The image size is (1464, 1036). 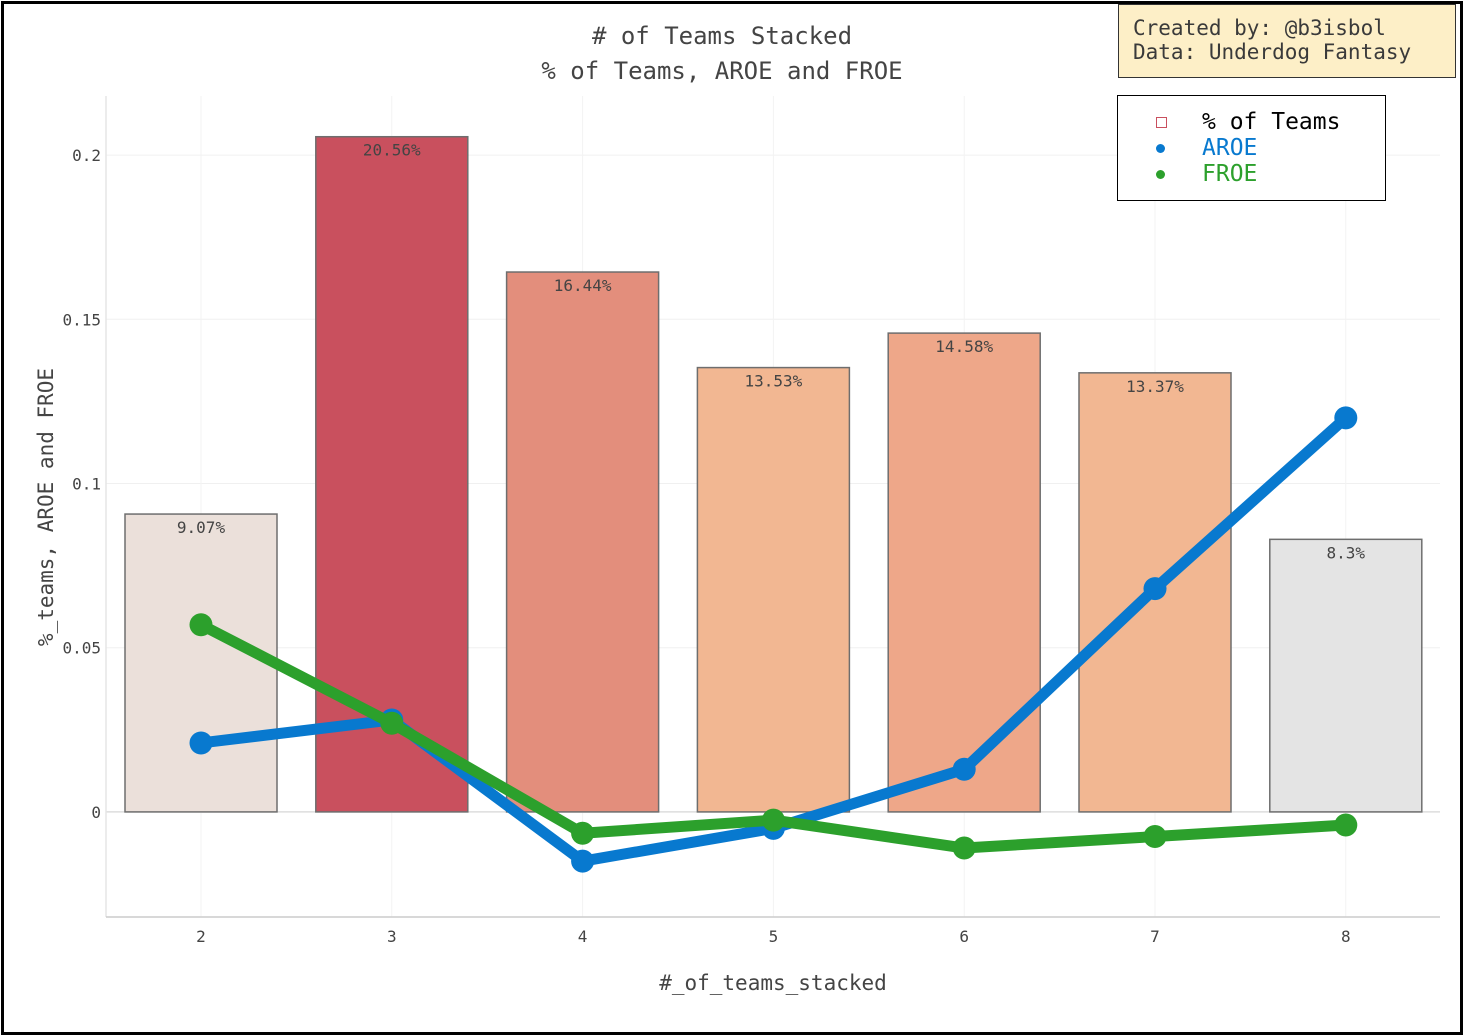 I want to click on y-tick-label: 0.05, so click(x=81, y=648).